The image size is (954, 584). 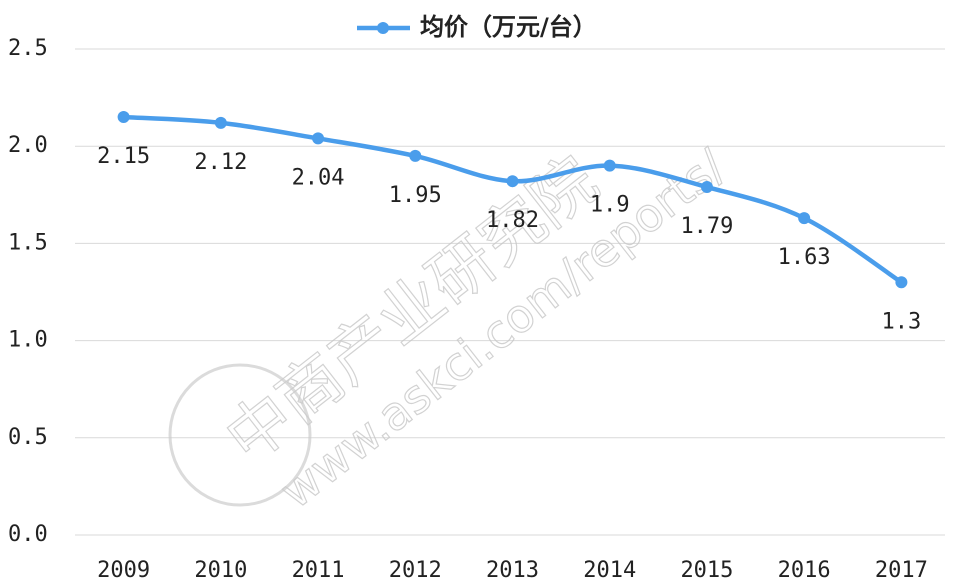 I want to click on data-label: 1.82, so click(x=512, y=220).